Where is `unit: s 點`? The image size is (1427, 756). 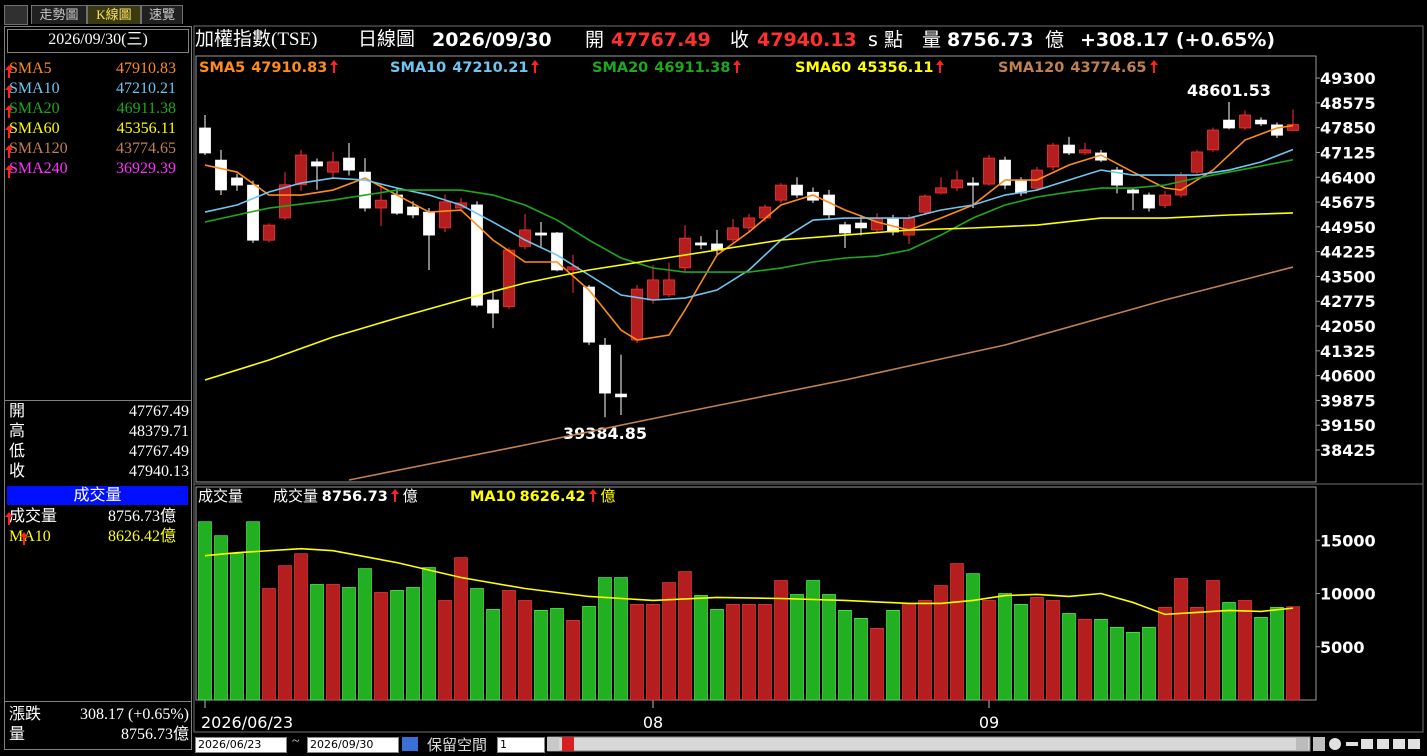 unit: s 點 is located at coordinates (885, 40).